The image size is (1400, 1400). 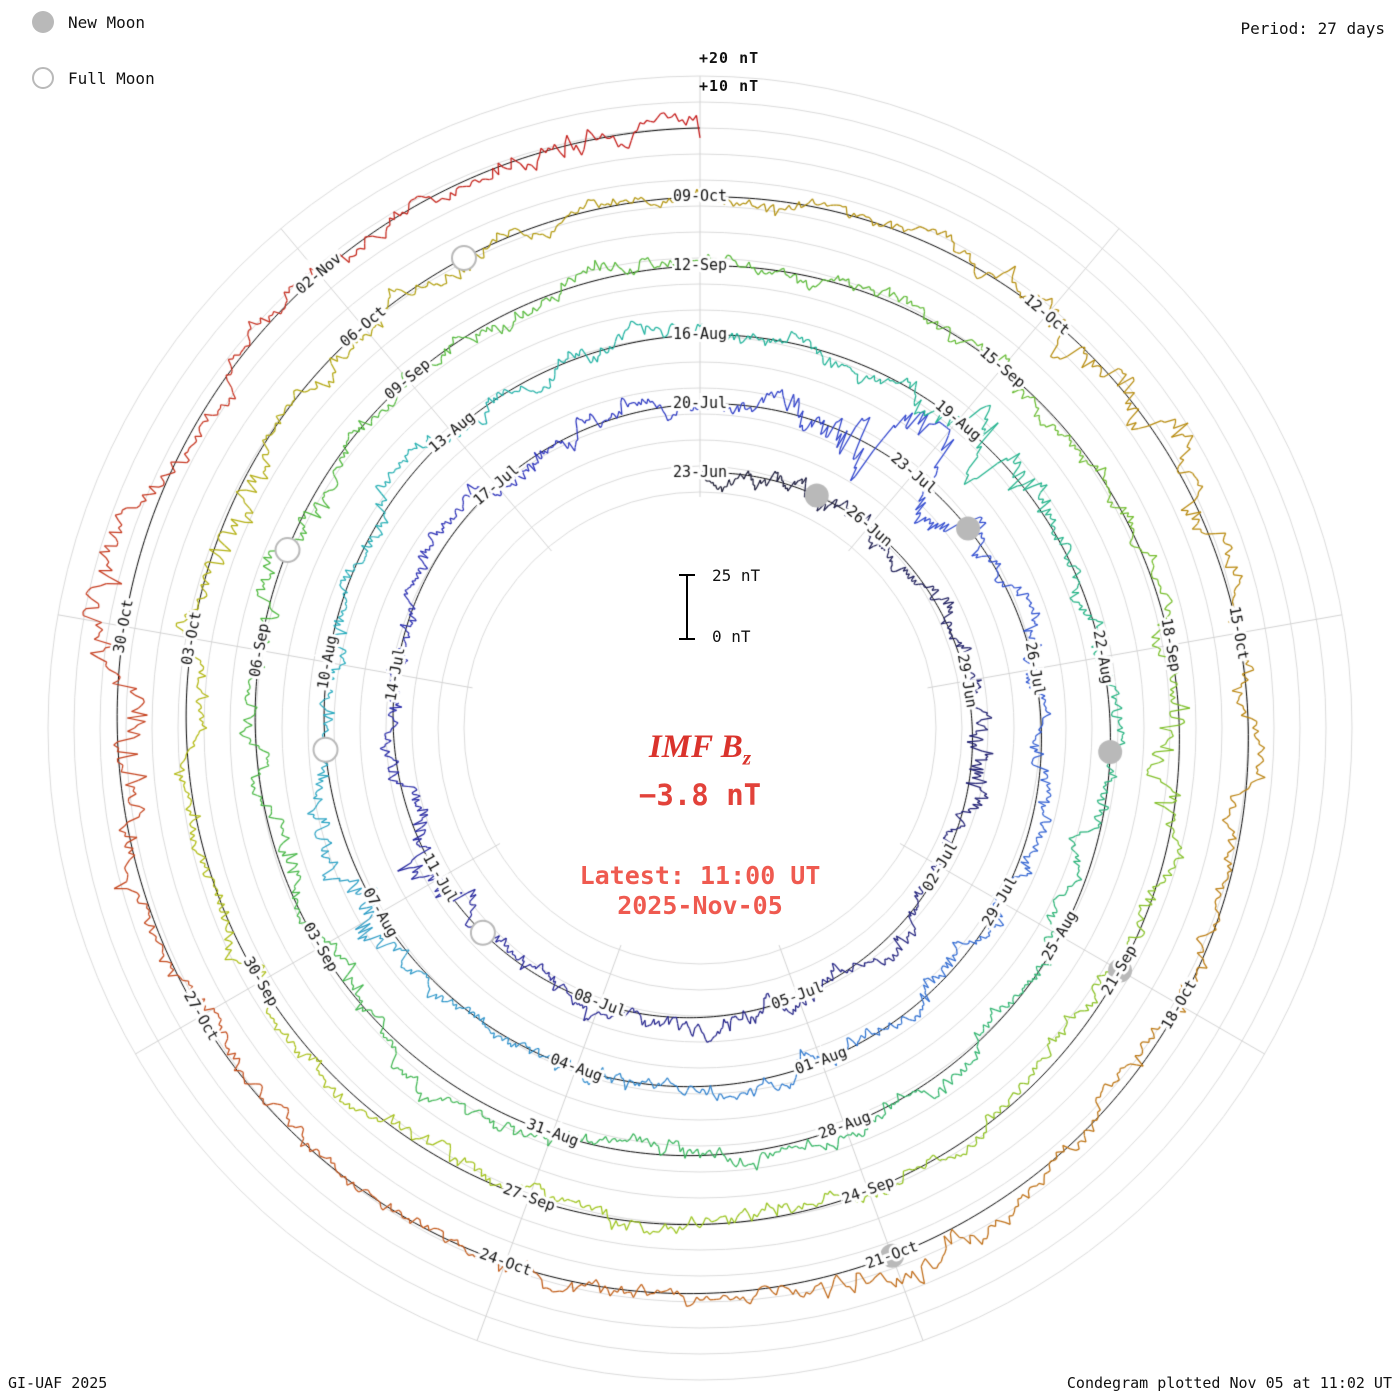 What do you see at coordinates (729, 86) in the screenshot?
I see `outer-scale-plus10: +10 nT` at bounding box center [729, 86].